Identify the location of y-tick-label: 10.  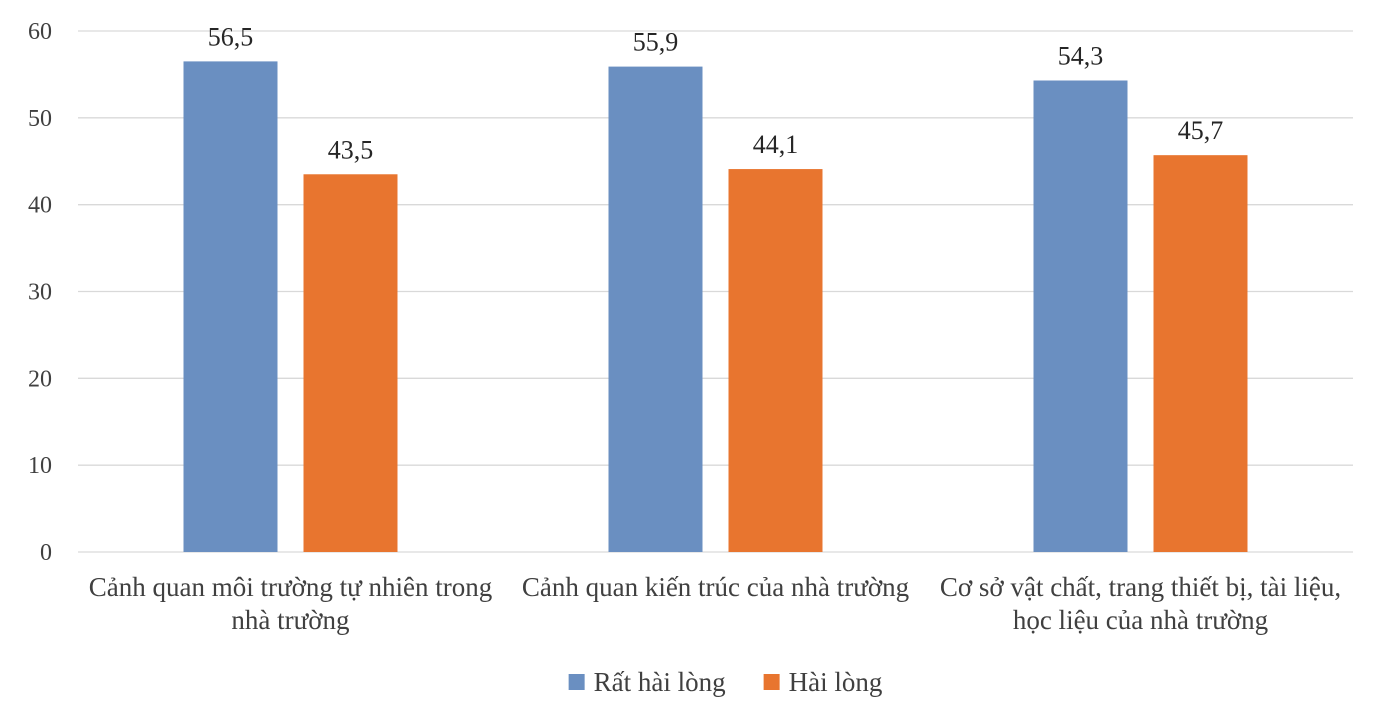
(40, 466).